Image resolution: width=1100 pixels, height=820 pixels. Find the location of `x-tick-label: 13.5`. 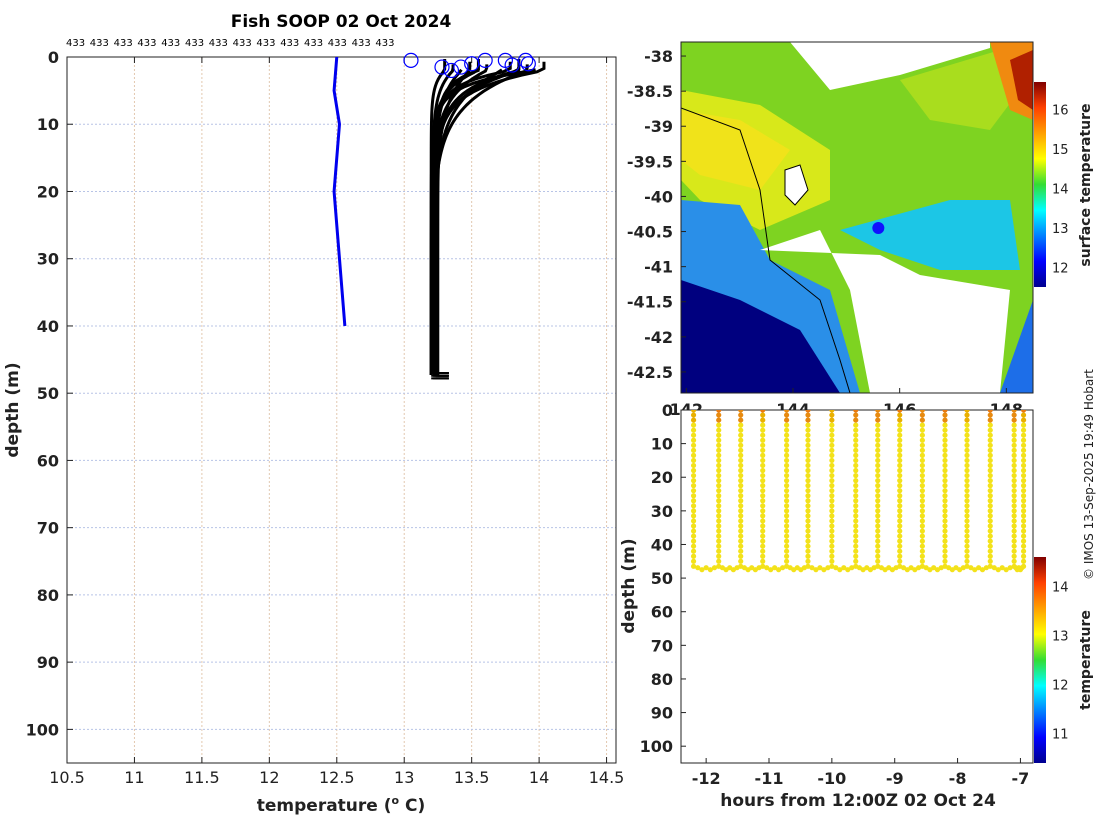

x-tick-label: 13.5 is located at coordinates (472, 777).